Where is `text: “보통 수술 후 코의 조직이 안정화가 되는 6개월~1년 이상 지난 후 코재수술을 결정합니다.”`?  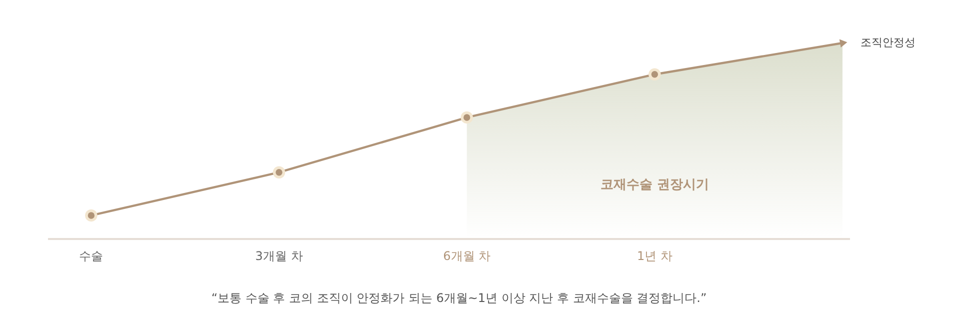 text: “보통 수술 후 코의 조직이 안정화가 되는 6개월~1년 이상 지난 후 코재수술을 결정합니다.” is located at coordinates (459, 298).